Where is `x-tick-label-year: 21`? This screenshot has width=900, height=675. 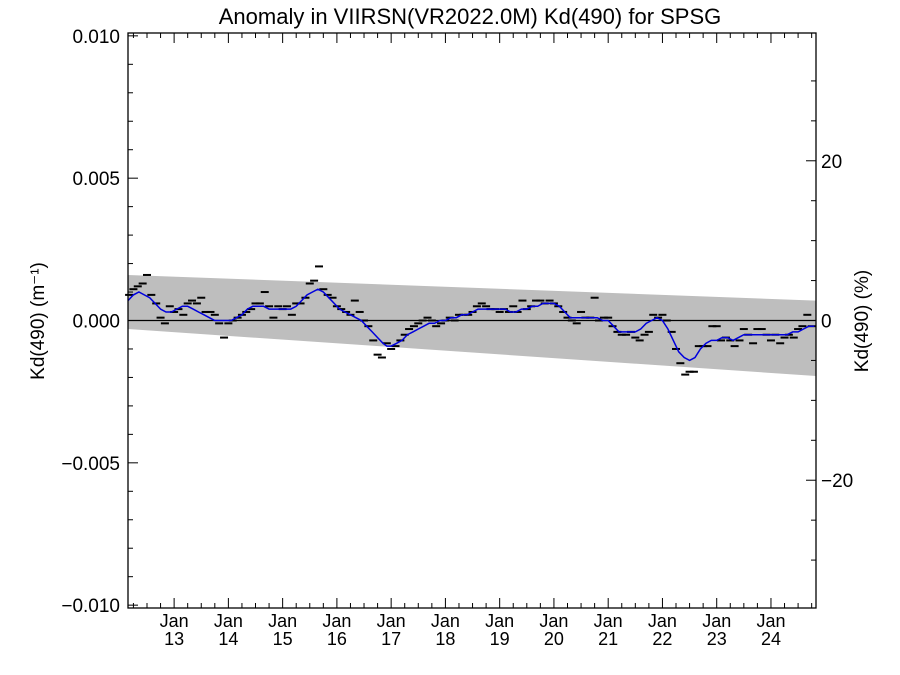
x-tick-label-year: 21 is located at coordinates (608, 639).